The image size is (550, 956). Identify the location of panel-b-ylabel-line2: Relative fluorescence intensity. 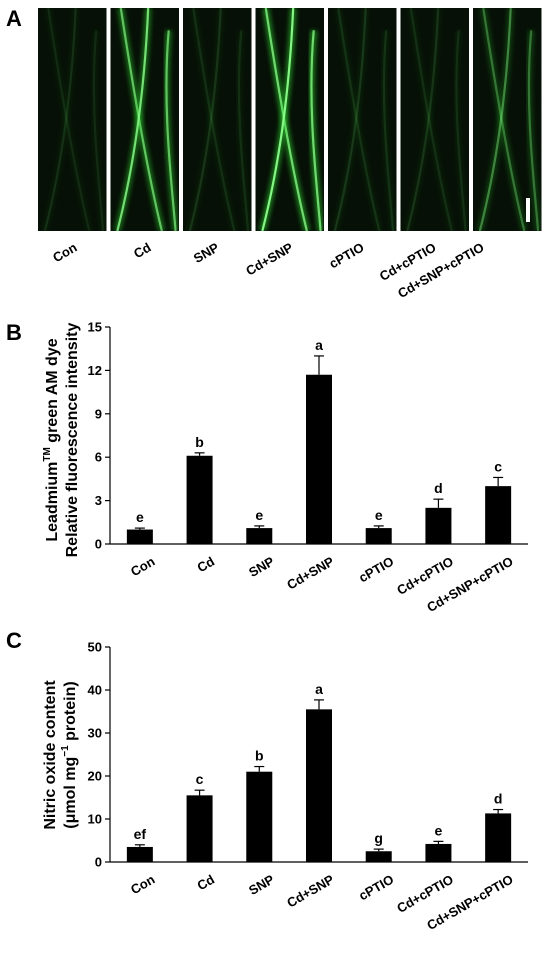
(72, 440).